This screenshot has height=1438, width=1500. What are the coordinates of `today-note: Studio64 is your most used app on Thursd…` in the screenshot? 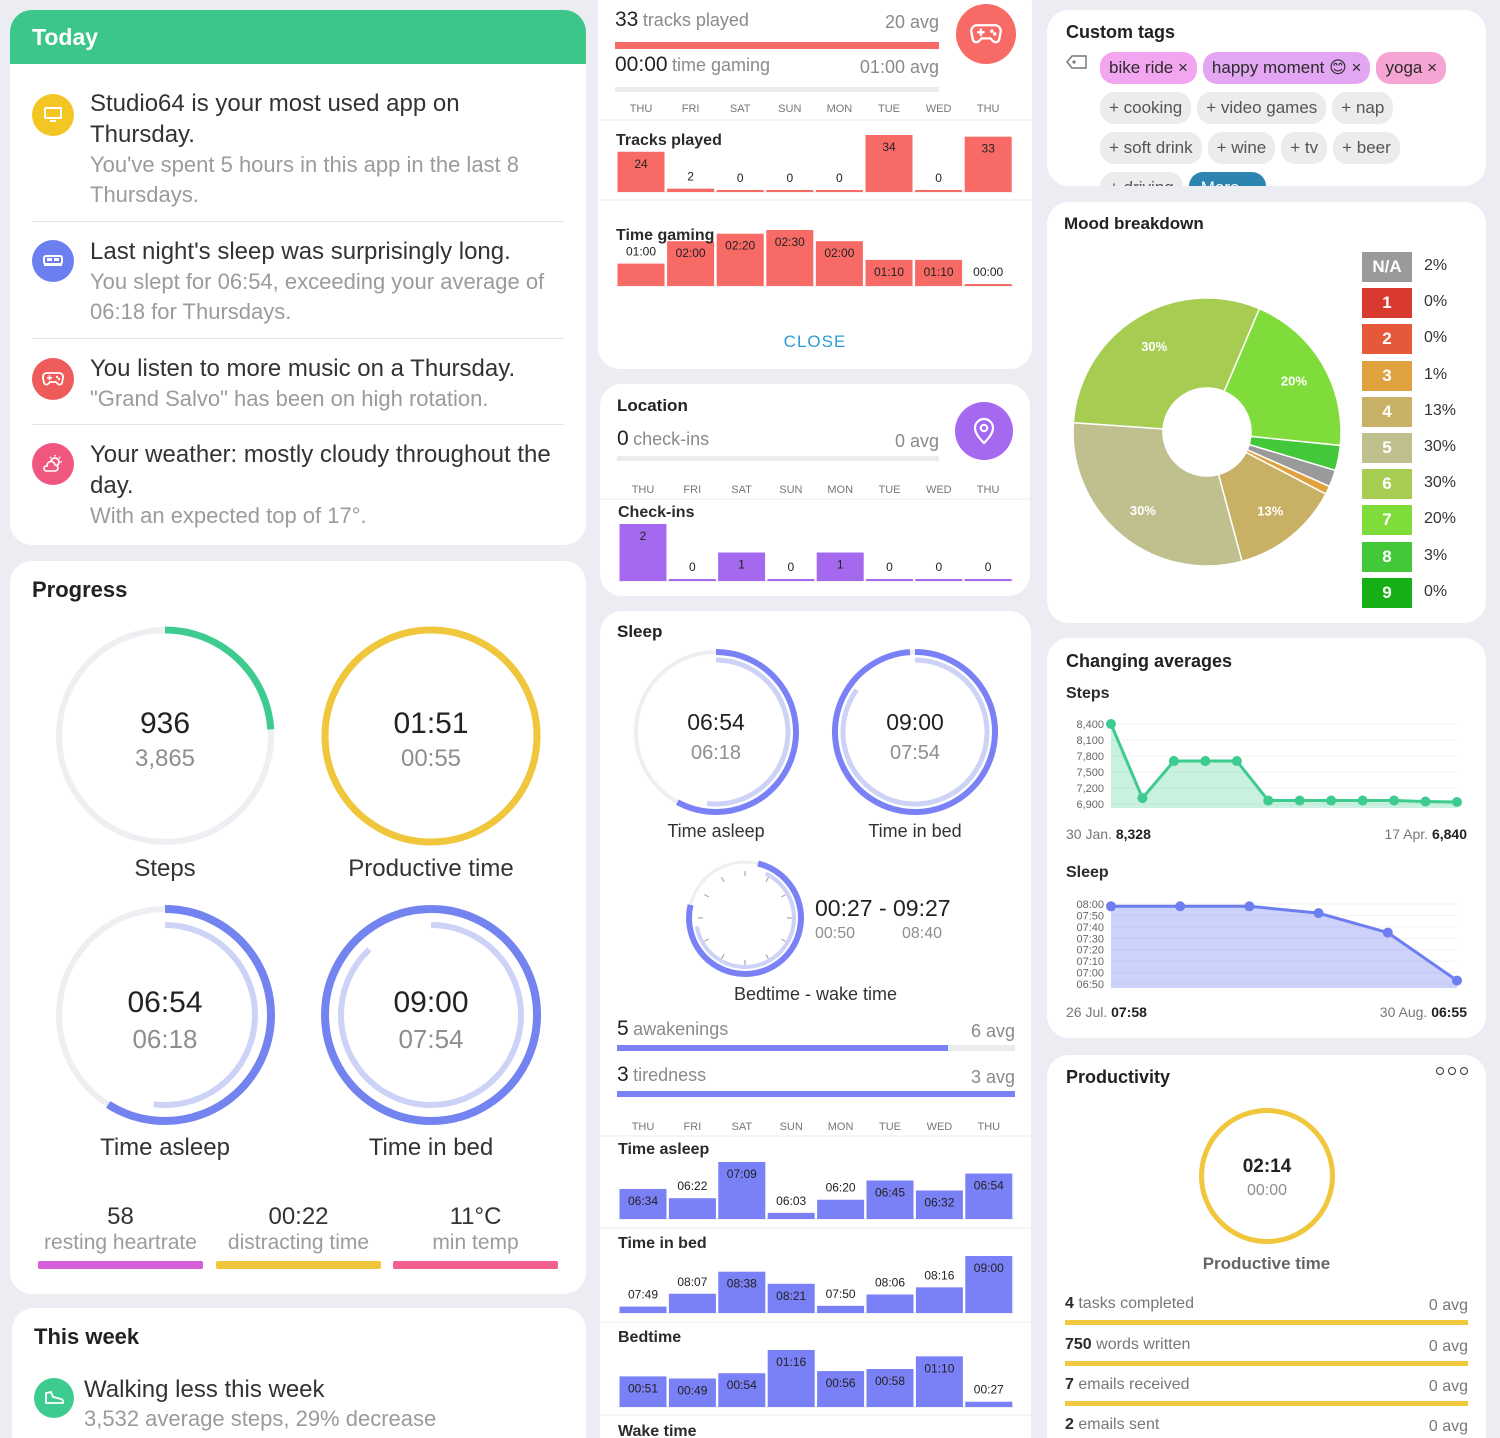 It's located at (298, 153).